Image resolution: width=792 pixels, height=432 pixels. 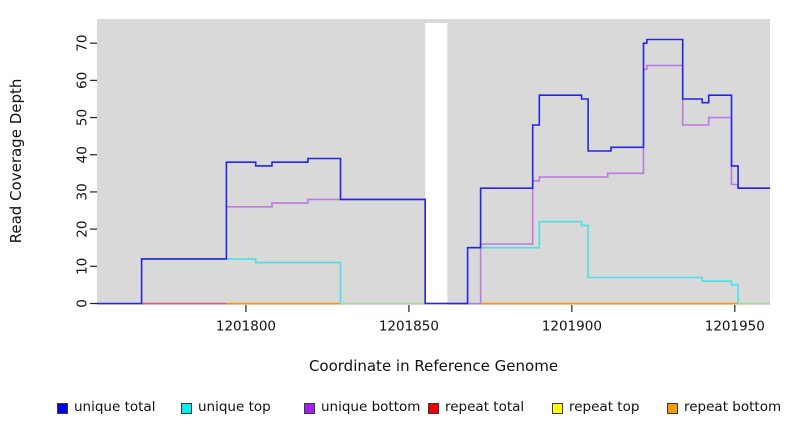 What do you see at coordinates (371, 407) in the screenshot?
I see `legend-item-label: unique bottom` at bounding box center [371, 407].